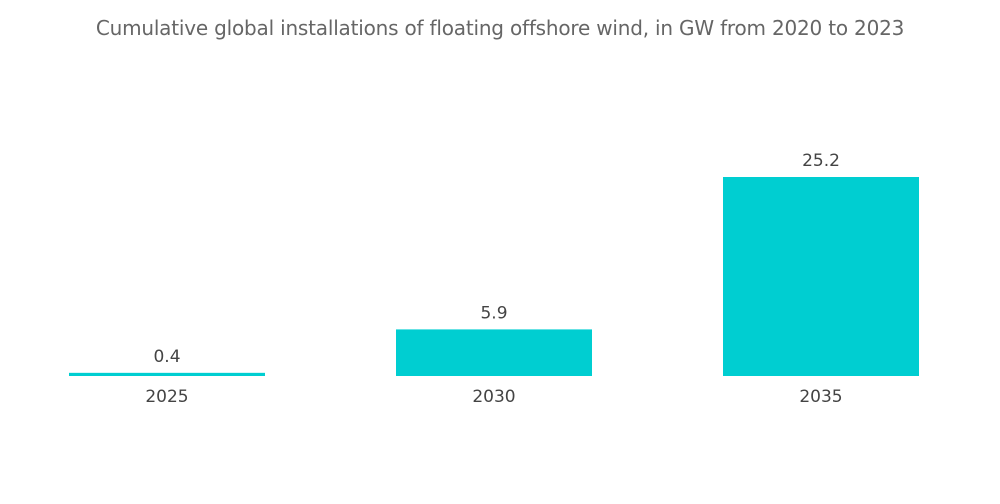 Image resolution: width=1000 pixels, height=504 pixels. I want to click on value-label-2035: 25.2, so click(821, 161).